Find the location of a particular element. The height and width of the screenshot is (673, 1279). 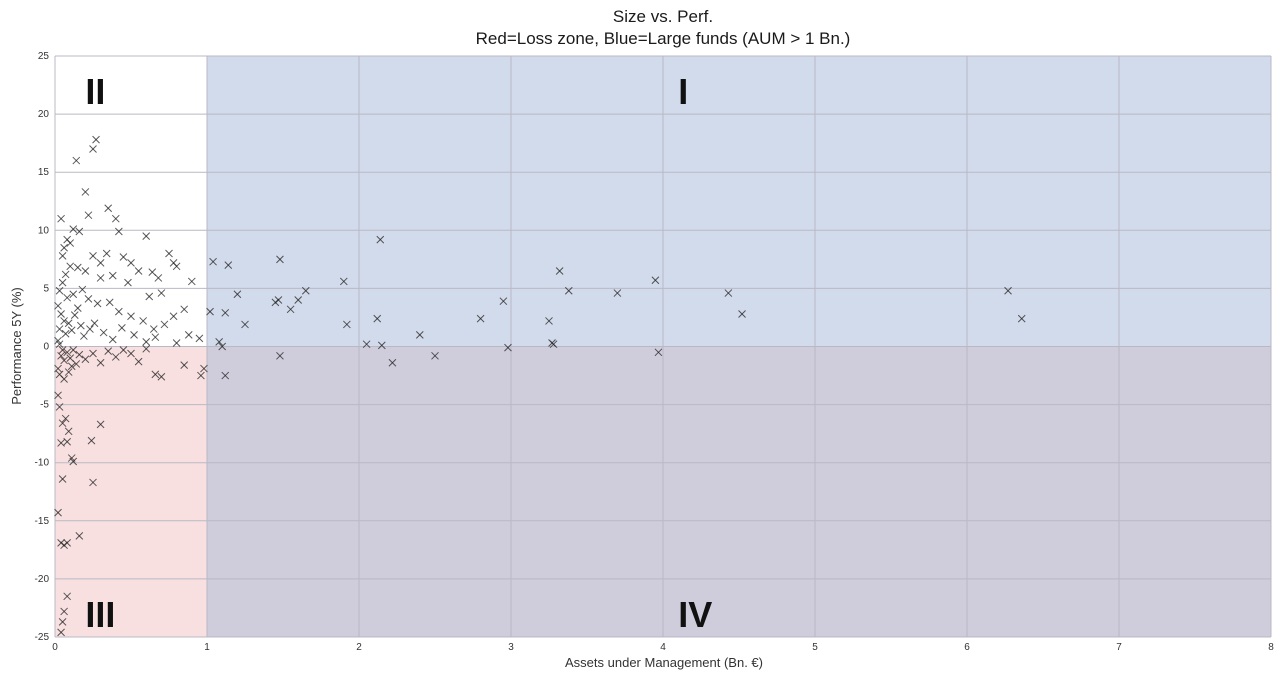

chart-title: Size vs. Perf. is located at coordinates (663, 16).